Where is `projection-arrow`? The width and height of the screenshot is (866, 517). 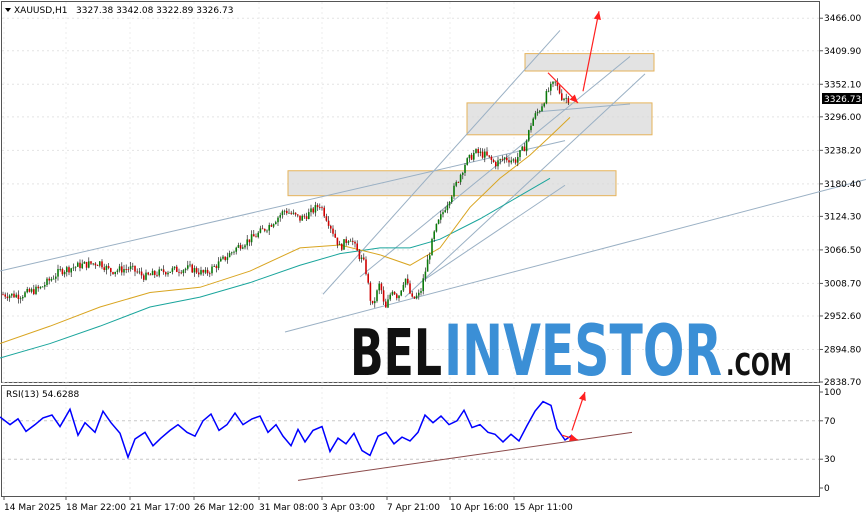 projection-arrow is located at coordinates (591, 51).